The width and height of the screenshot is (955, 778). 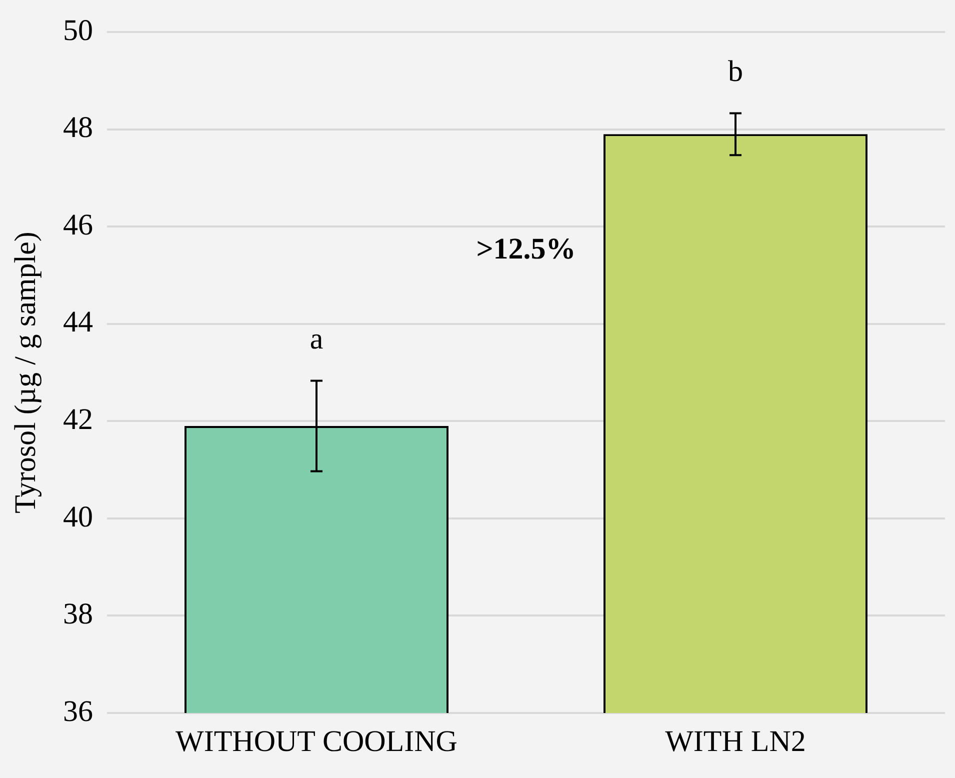 What do you see at coordinates (78, 614) in the screenshot?
I see `y-tick-label: 38` at bounding box center [78, 614].